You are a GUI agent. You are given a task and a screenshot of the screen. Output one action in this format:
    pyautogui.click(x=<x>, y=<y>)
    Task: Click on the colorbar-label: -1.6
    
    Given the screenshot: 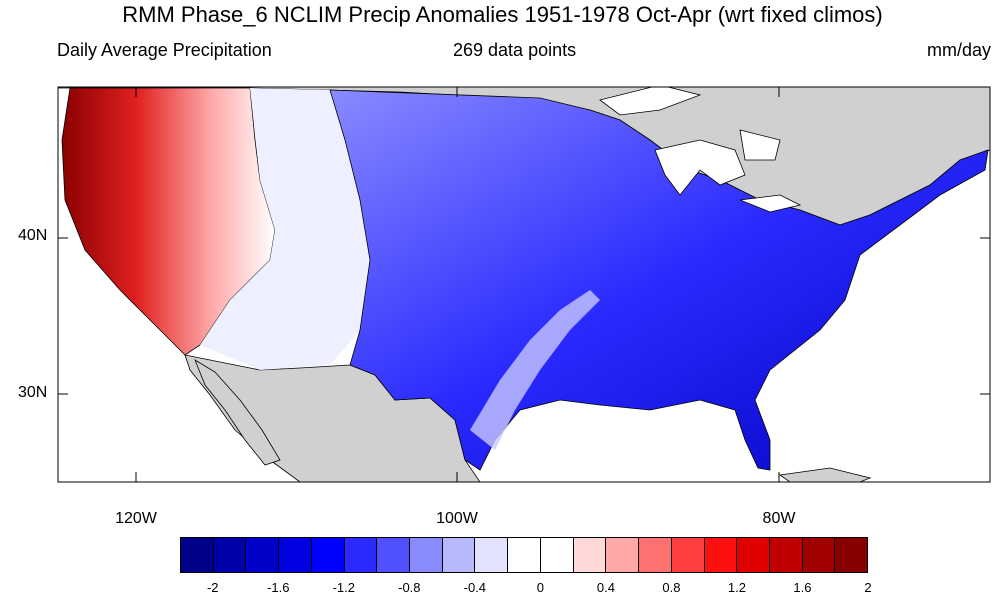 What is the action you would take?
    pyautogui.click(x=278, y=587)
    